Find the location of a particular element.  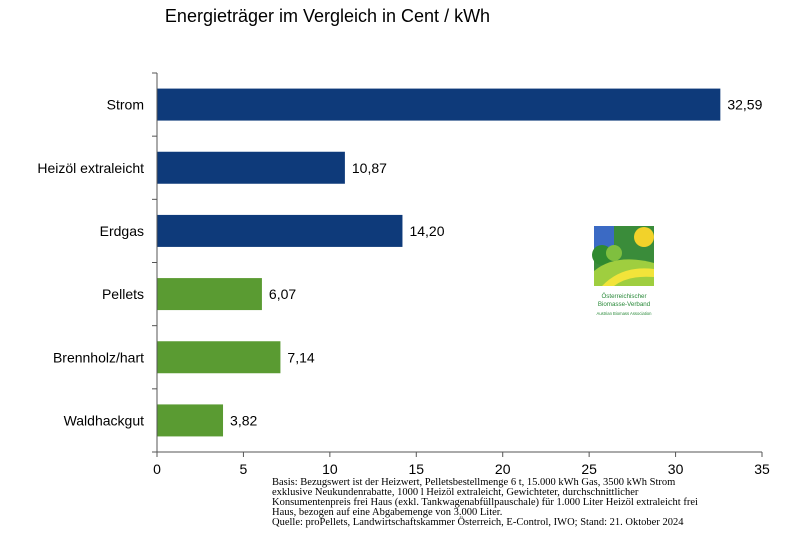

x-tick-label: 0 is located at coordinates (157, 469).